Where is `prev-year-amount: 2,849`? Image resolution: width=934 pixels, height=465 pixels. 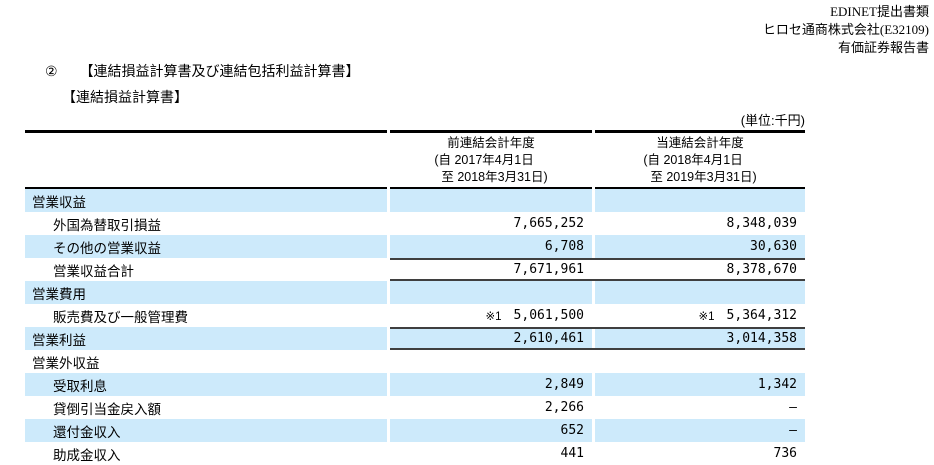
prev-year-amount: 2,849 is located at coordinates (564, 384).